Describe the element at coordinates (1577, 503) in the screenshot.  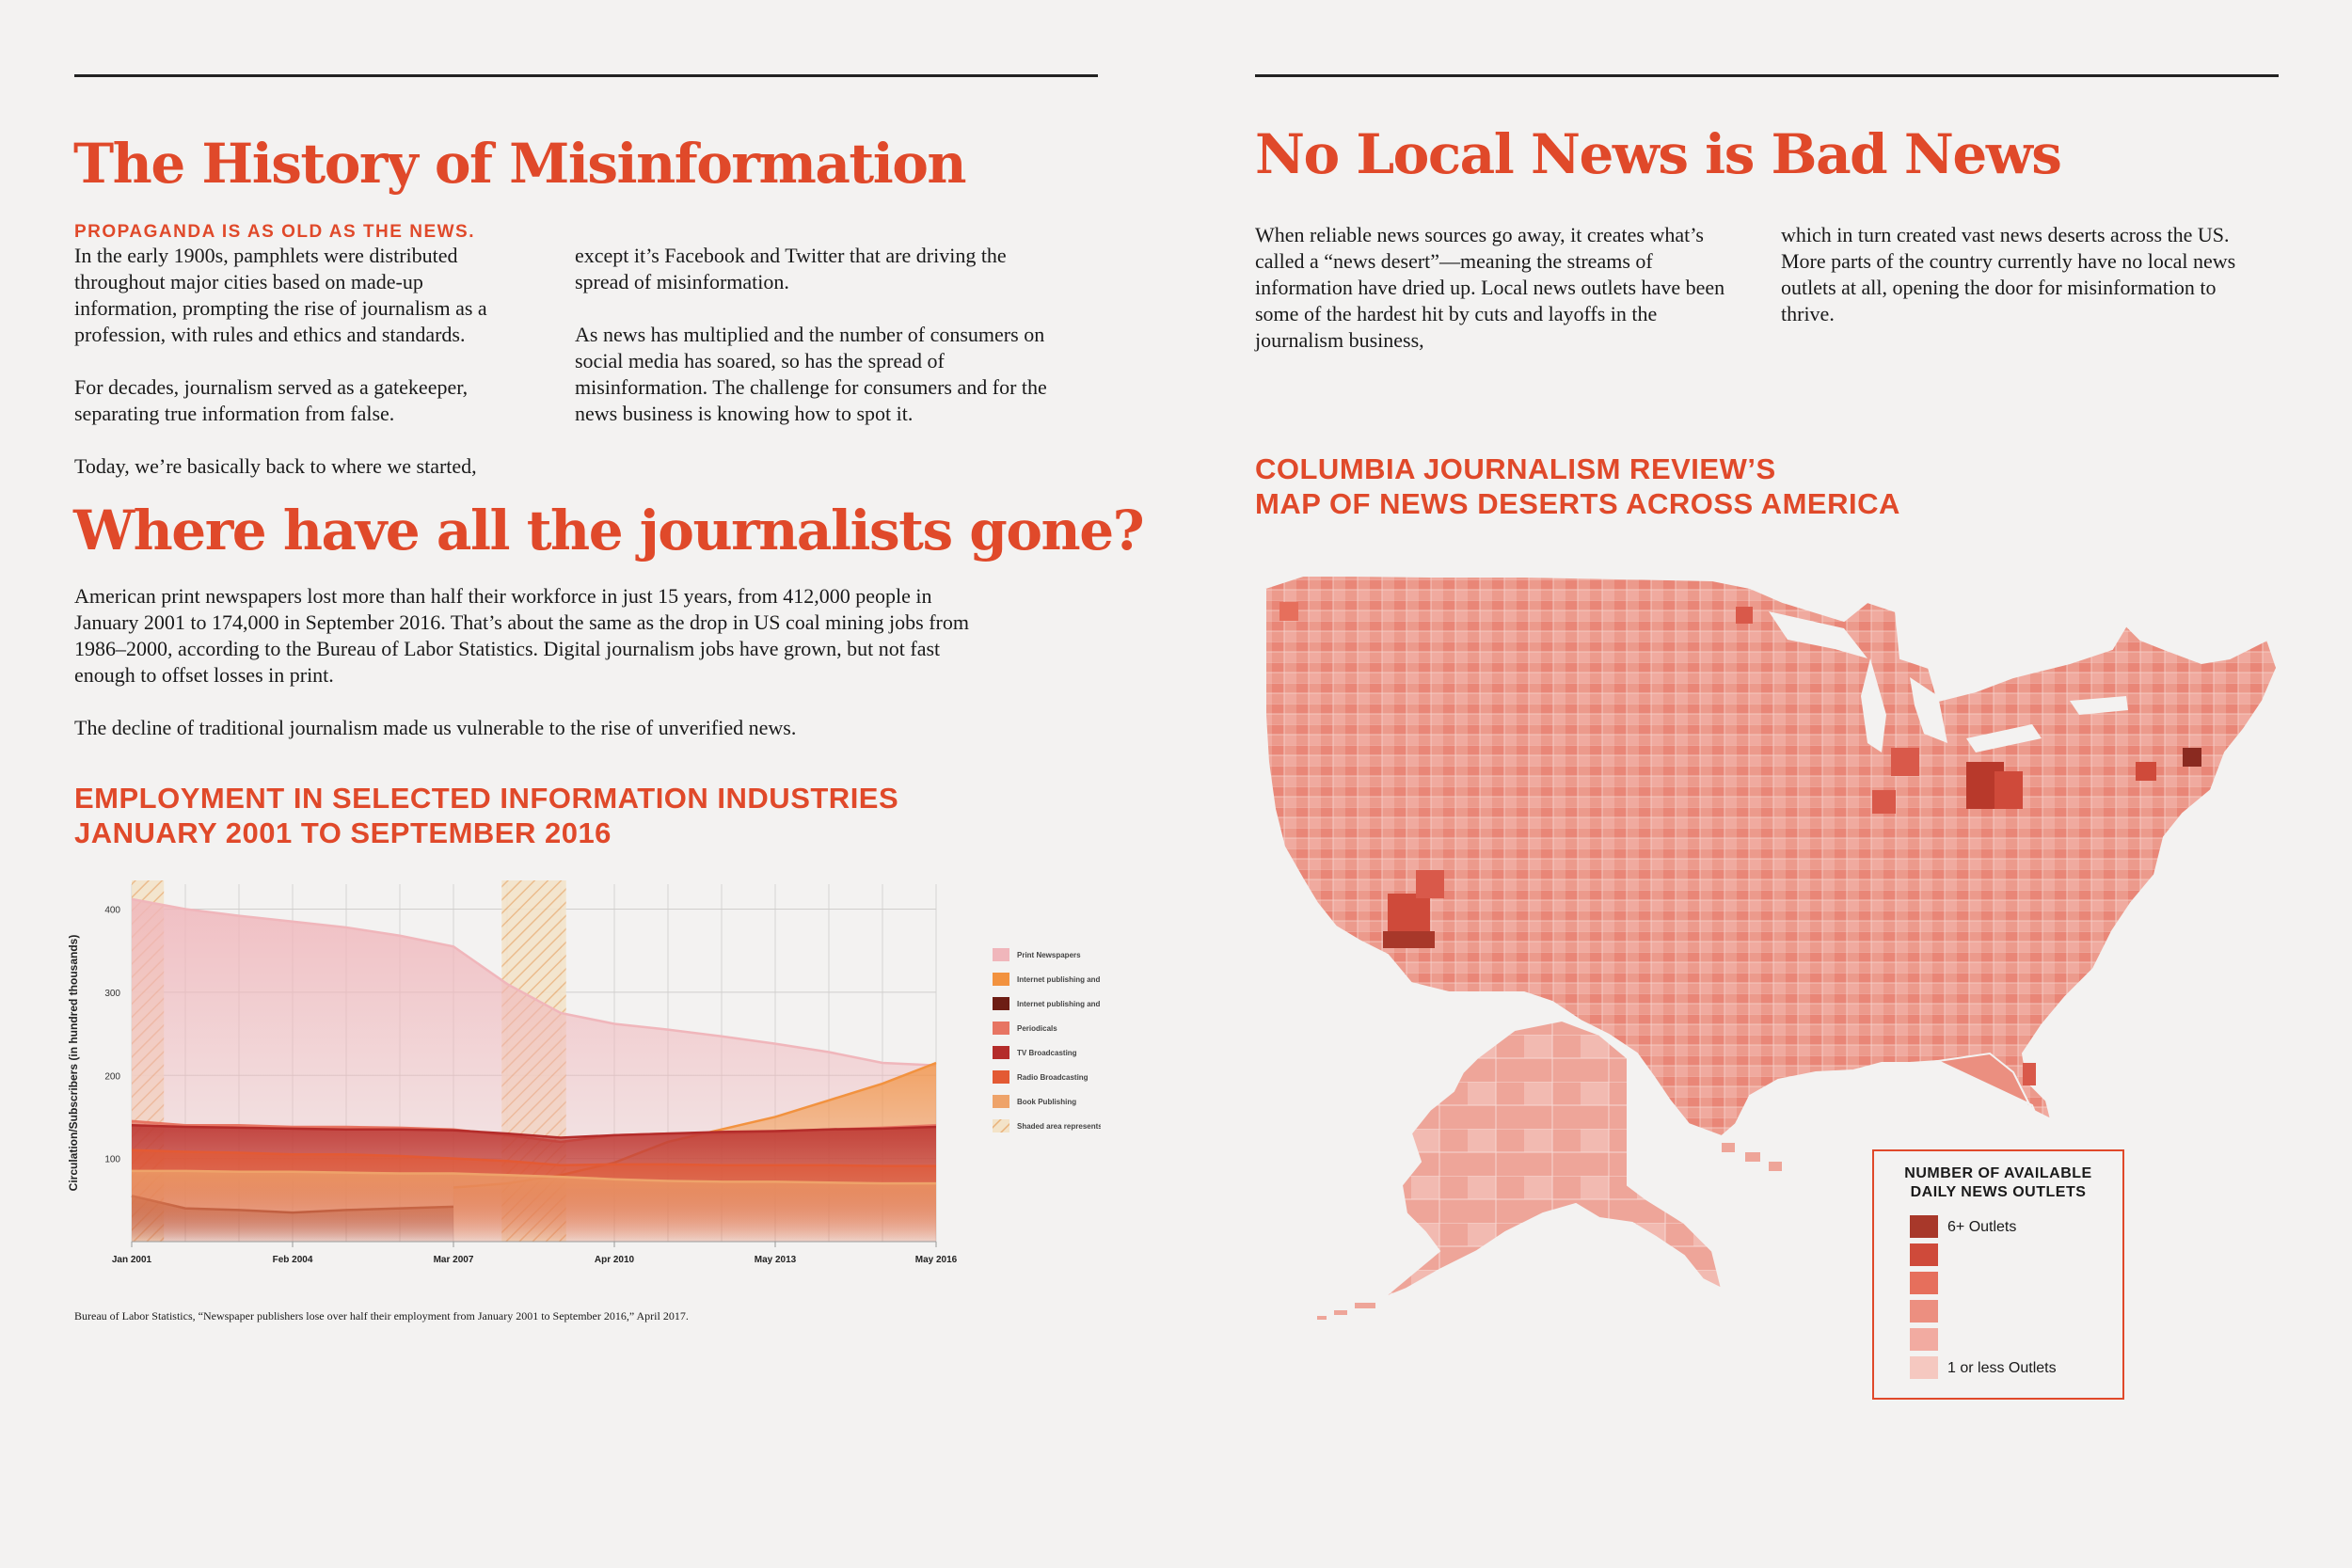
I see `map-title-line-2: MAP OF NEWS DESERTS ACROSS AMERICA` at that location.